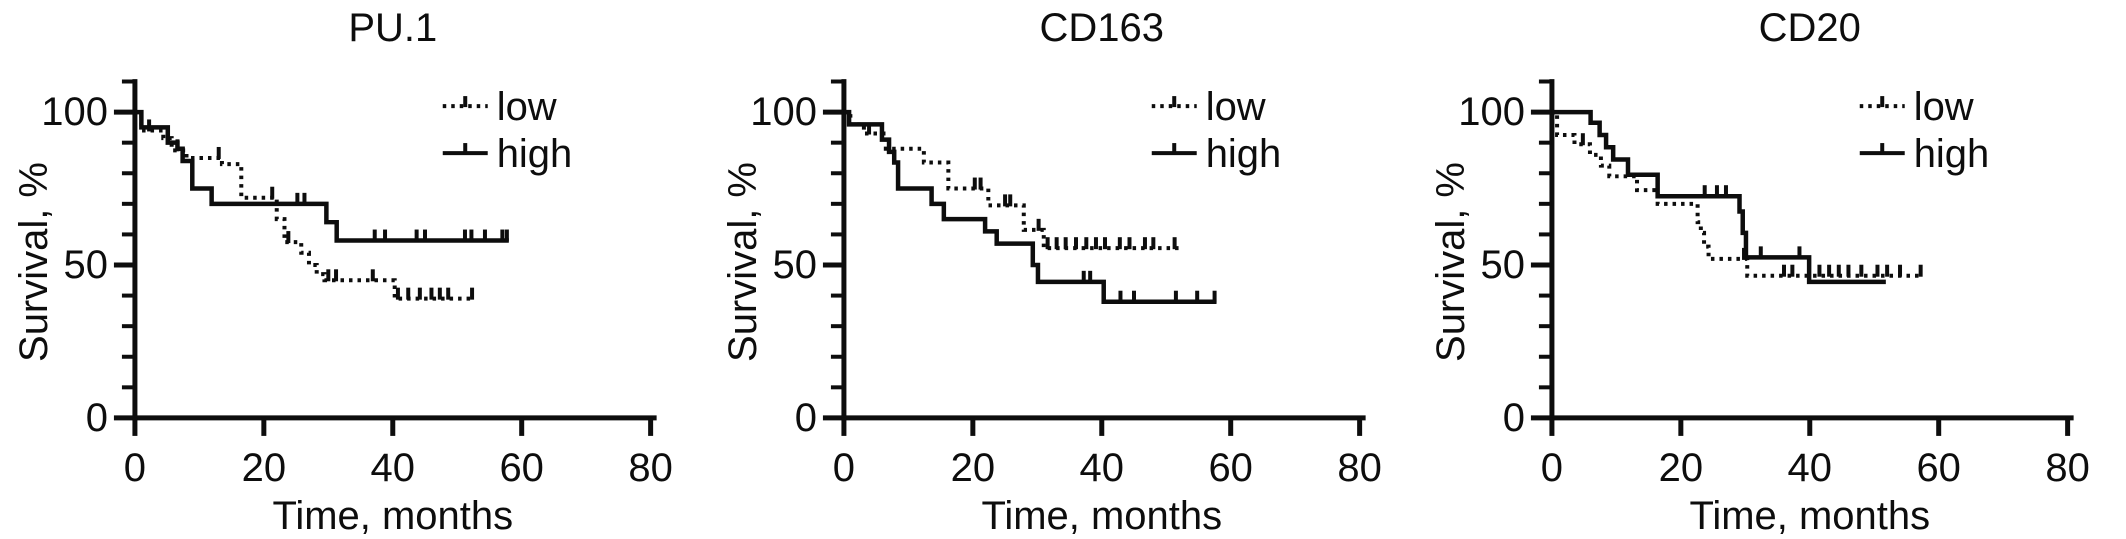 This screenshot has height=539, width=2126. Describe the element at coordinates (1810, 28) in the screenshot. I see `chart-title: CD20` at that location.